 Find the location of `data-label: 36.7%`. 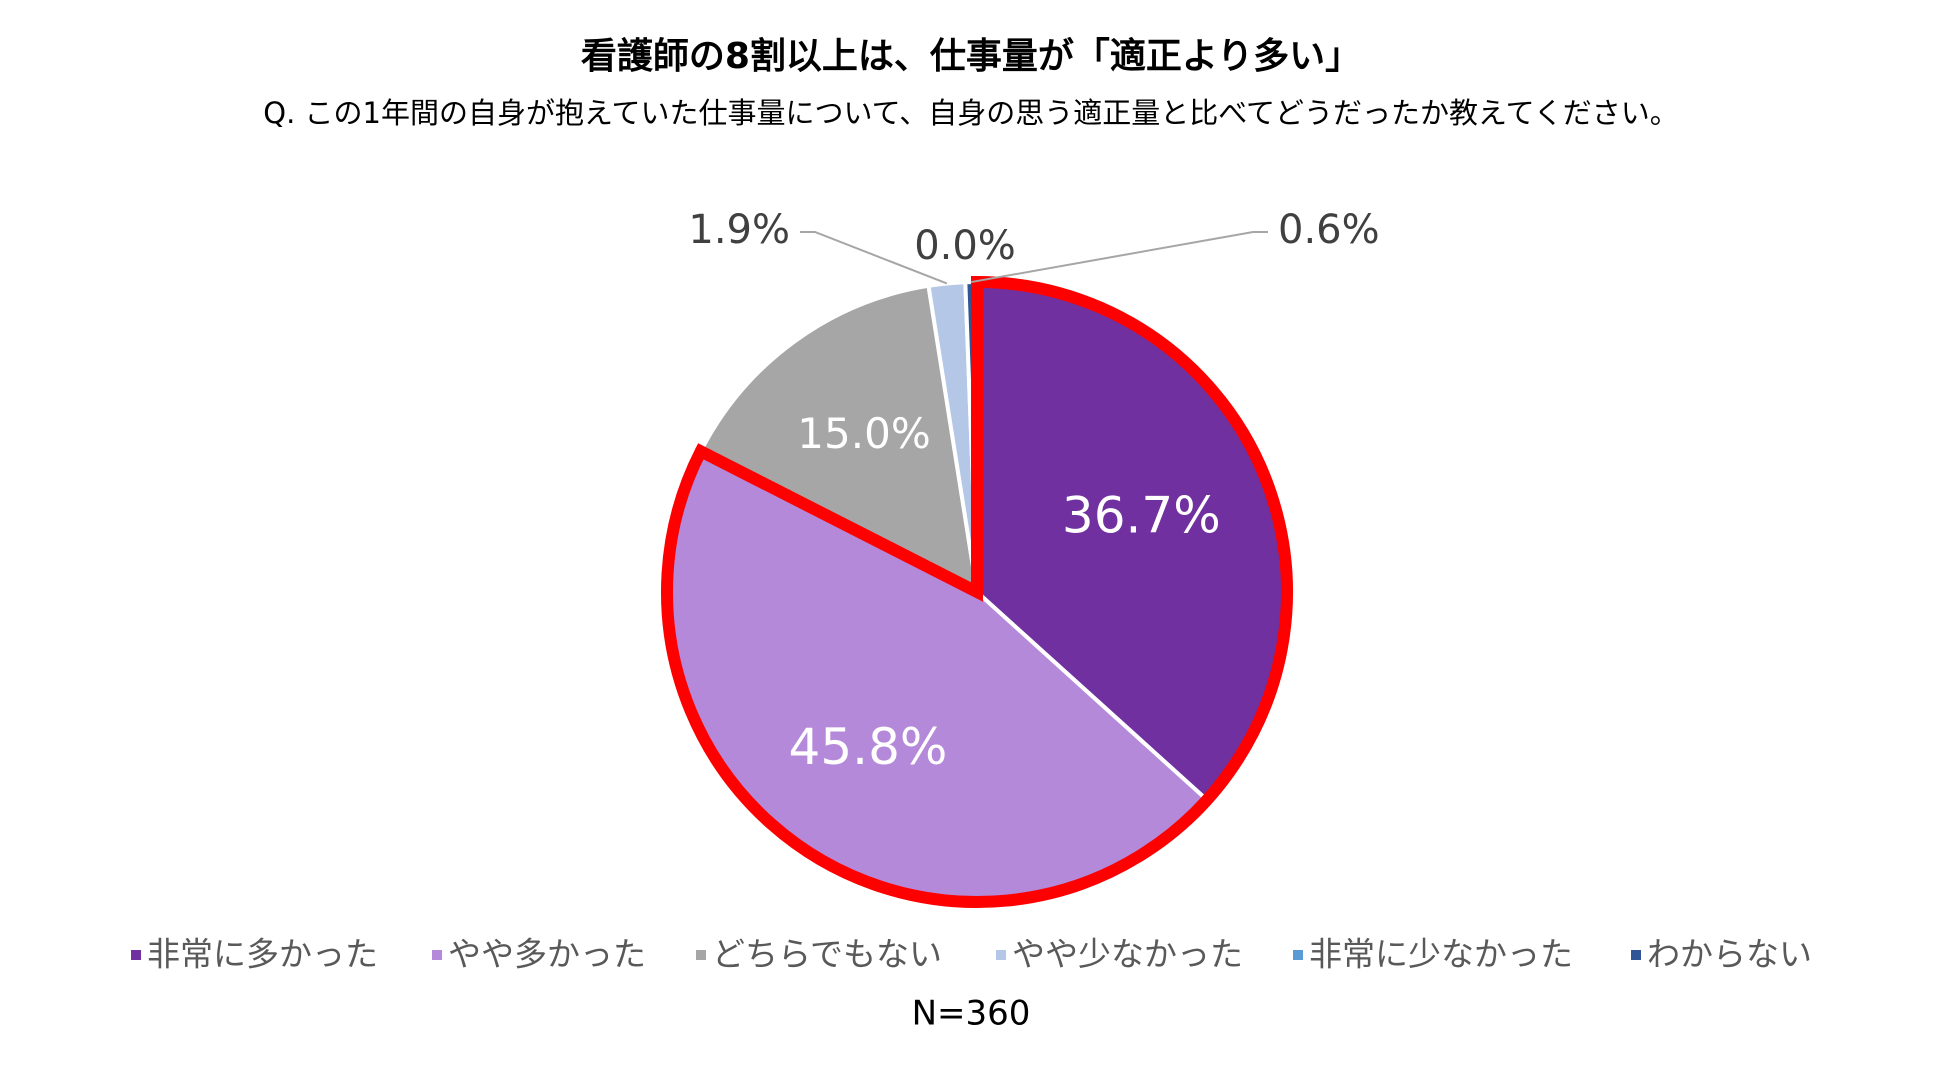

data-label: 36.7% is located at coordinates (1141, 516).